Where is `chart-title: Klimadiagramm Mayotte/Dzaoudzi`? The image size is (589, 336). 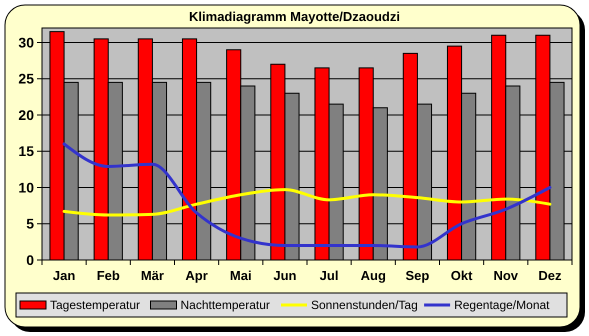
chart-title: Klimadiagramm Mayotte/Dzaoudzi is located at coordinates (294, 16).